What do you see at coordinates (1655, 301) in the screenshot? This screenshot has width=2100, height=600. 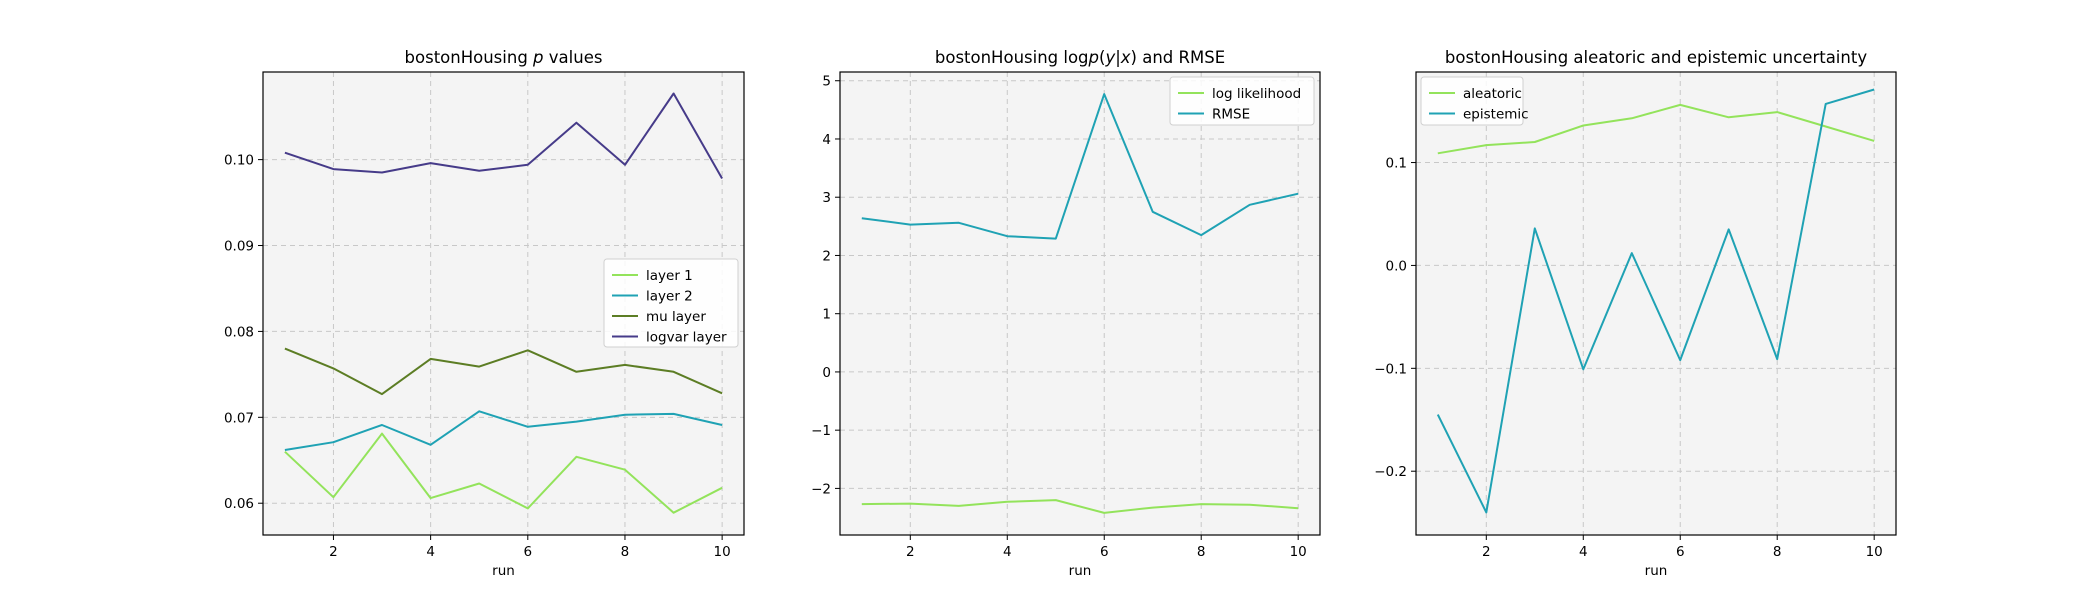 I see `series-line-epistemic` at bounding box center [1655, 301].